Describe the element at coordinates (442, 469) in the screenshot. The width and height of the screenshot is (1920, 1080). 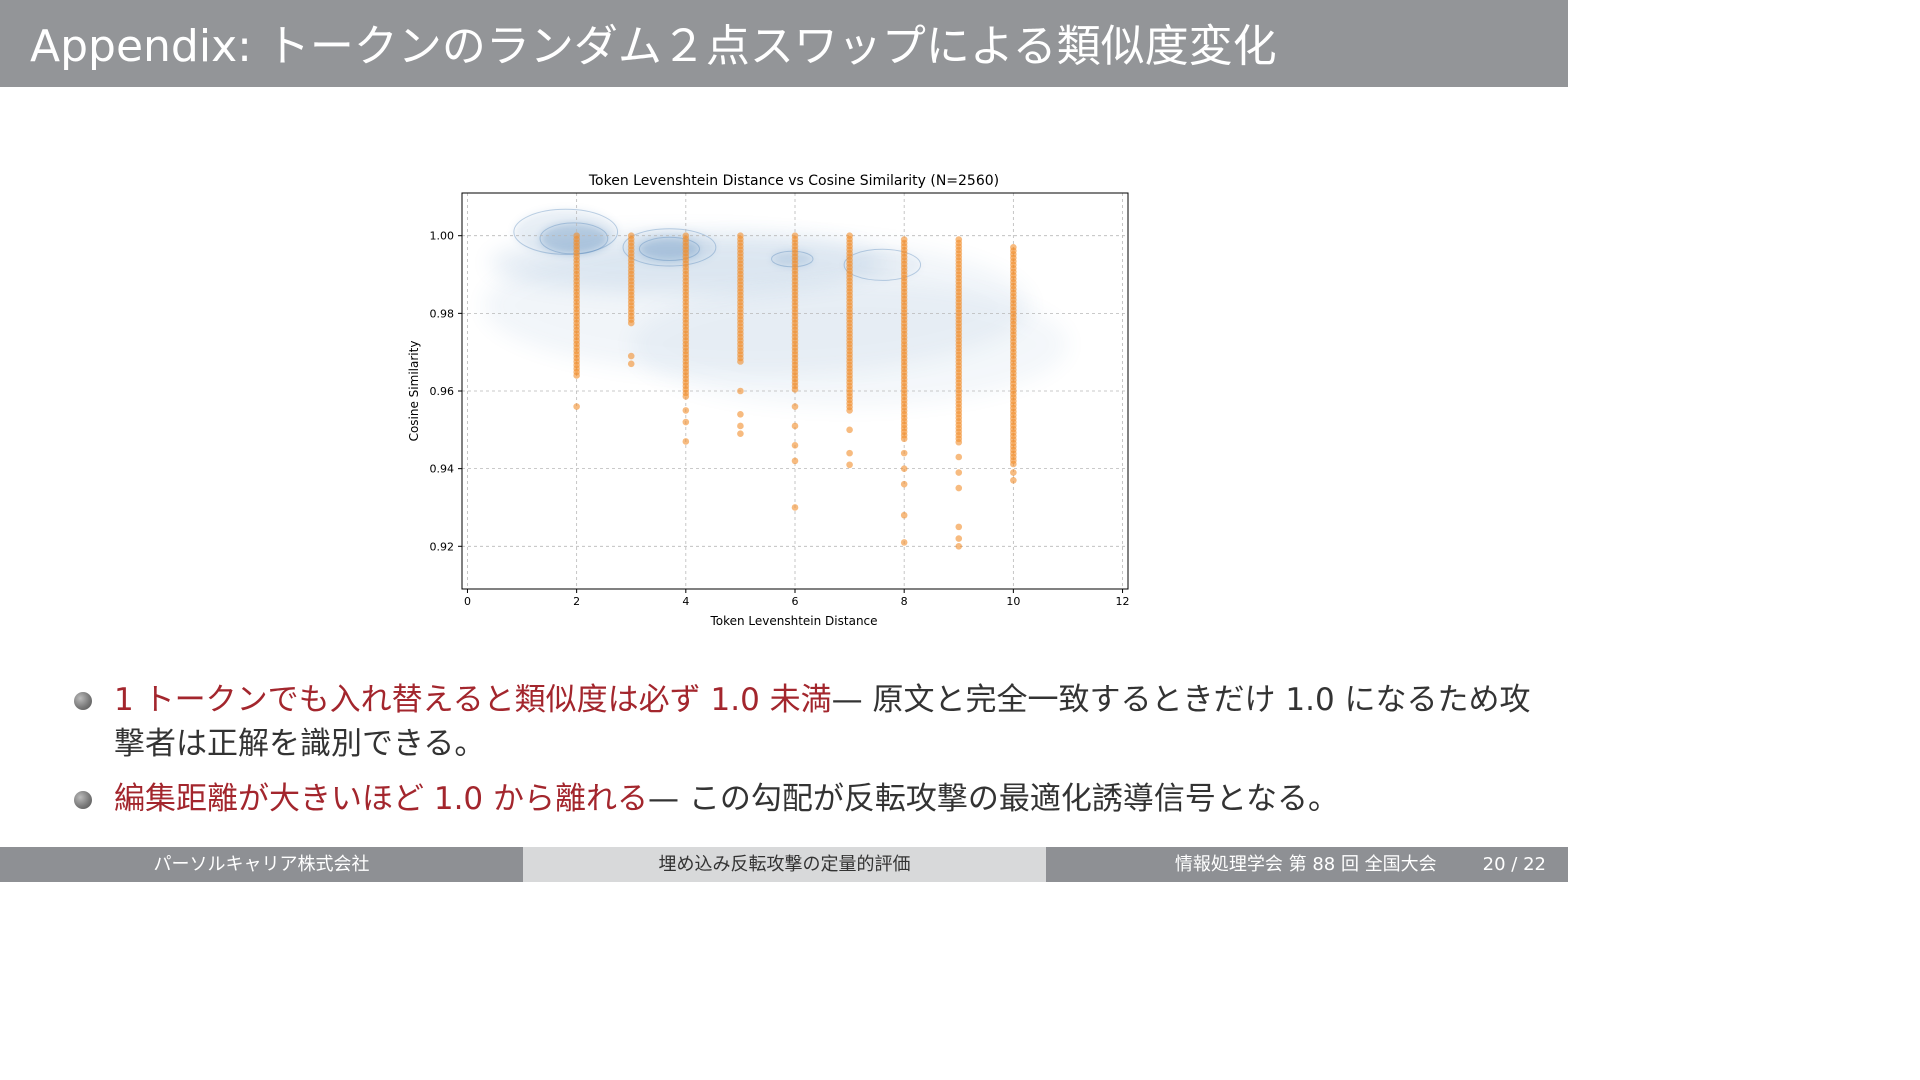
I see `y-tick-label: 0.94` at that location.